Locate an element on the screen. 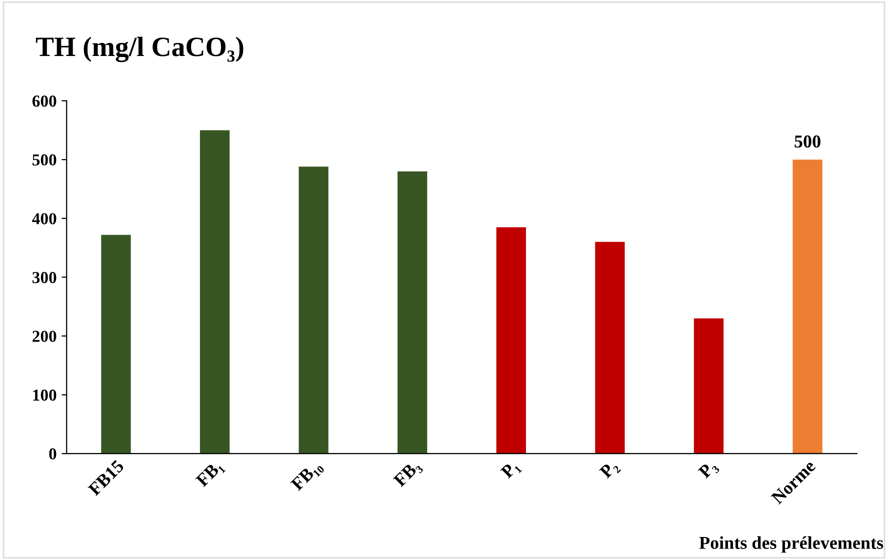 Image resolution: width=888 pixels, height=560 pixels. y-tick-label: 200 is located at coordinates (44, 336).